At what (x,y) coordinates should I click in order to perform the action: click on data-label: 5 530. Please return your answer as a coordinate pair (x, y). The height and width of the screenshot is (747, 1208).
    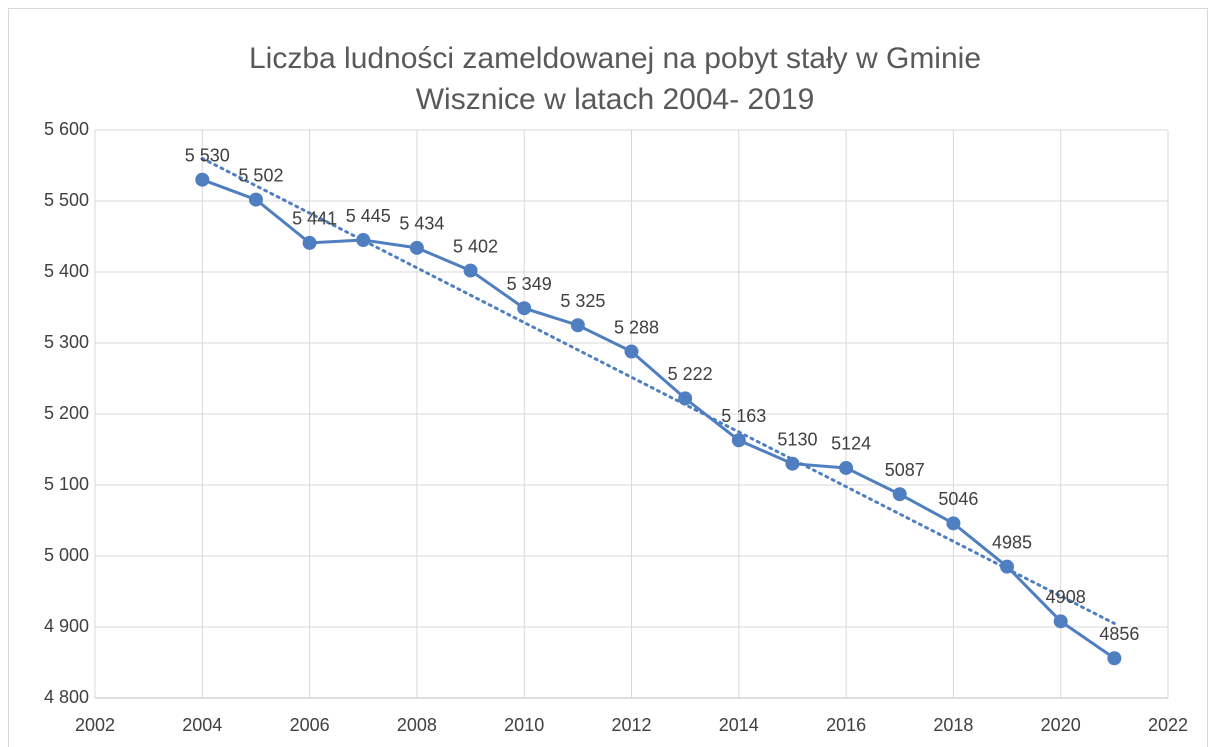
    Looking at the image, I should click on (207, 155).